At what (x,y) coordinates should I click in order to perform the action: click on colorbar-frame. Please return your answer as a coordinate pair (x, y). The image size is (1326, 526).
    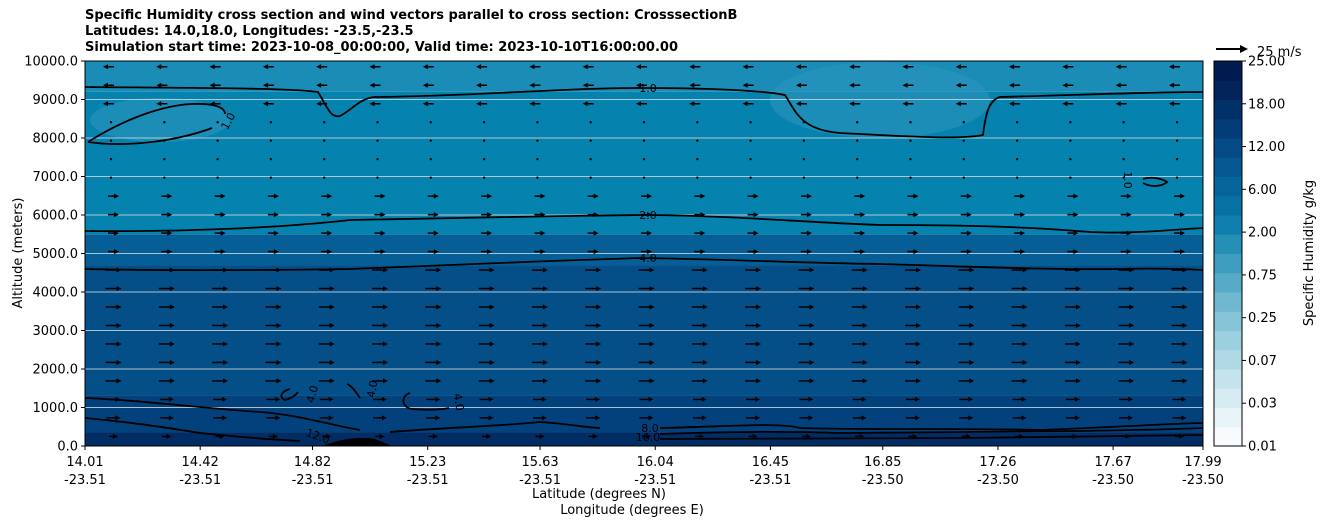
    Looking at the image, I should click on (1228, 253).